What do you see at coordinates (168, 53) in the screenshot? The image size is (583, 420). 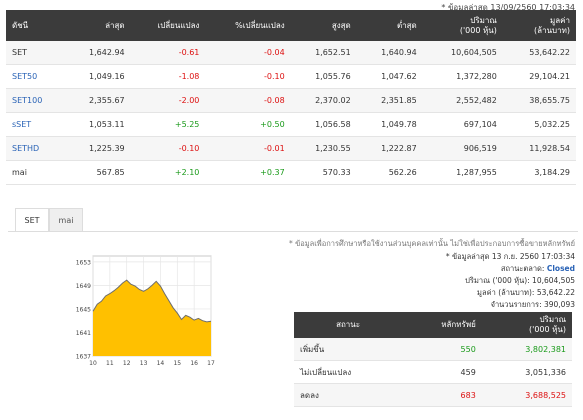 I see `index-change: -0.61` at bounding box center [168, 53].